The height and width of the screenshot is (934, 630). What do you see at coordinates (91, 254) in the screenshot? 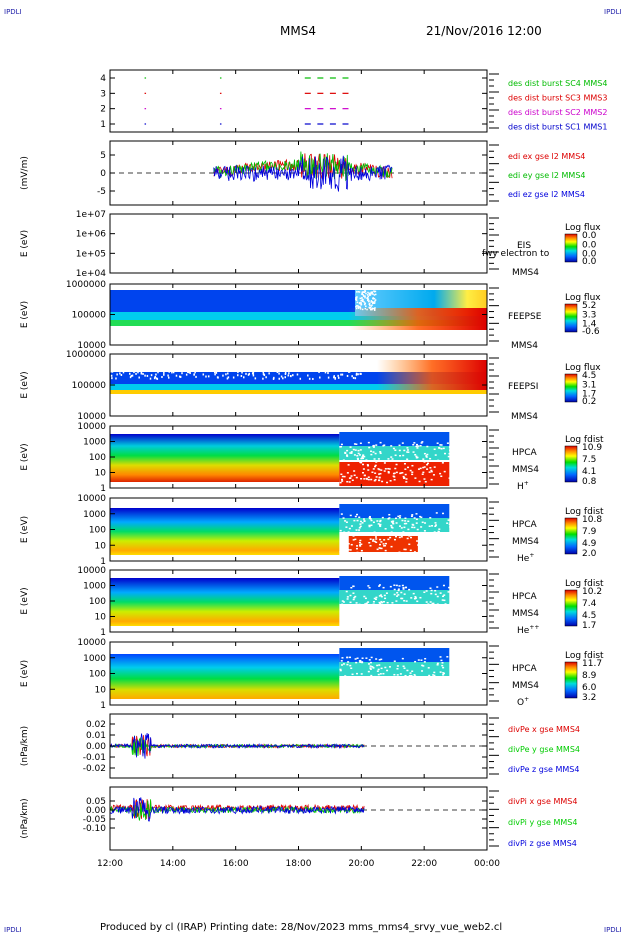
I see `ytick-label-eis: 1e+05` at bounding box center [91, 254].